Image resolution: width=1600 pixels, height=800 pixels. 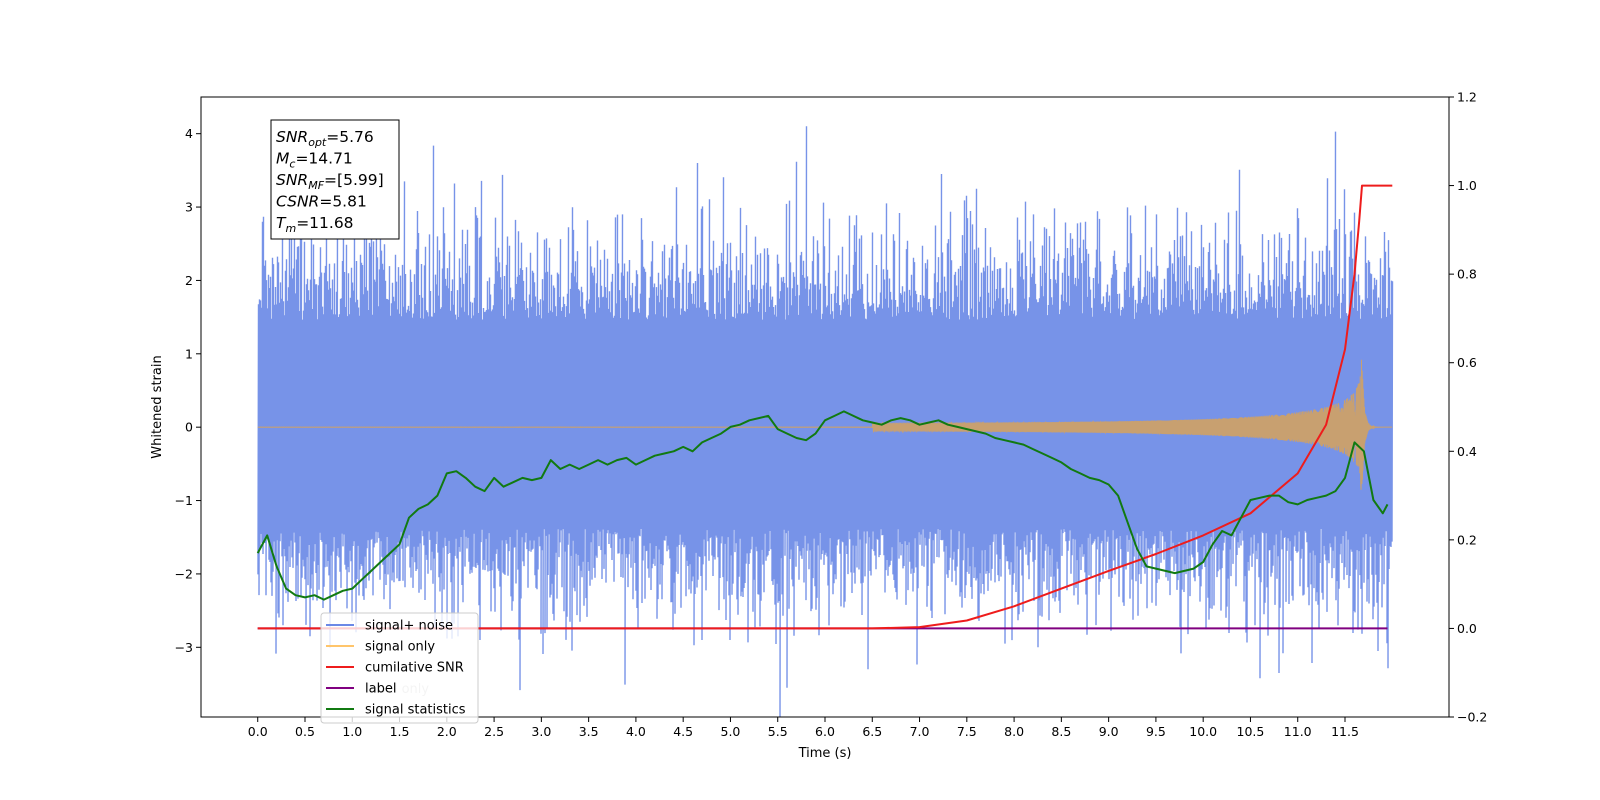 What do you see at coordinates (400, 731) in the screenshot?
I see `x-tick-label: 1.5` at bounding box center [400, 731].